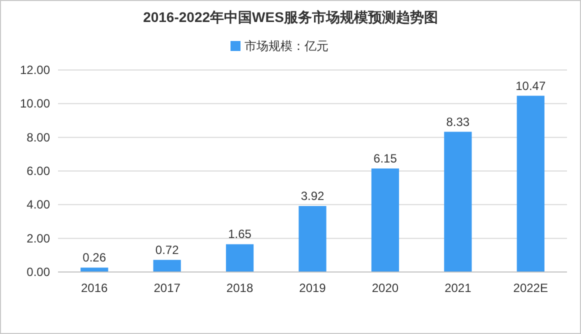 The height and width of the screenshot is (334, 581). What do you see at coordinates (38, 238) in the screenshot?
I see `y-tick-label: 2.00` at bounding box center [38, 238].